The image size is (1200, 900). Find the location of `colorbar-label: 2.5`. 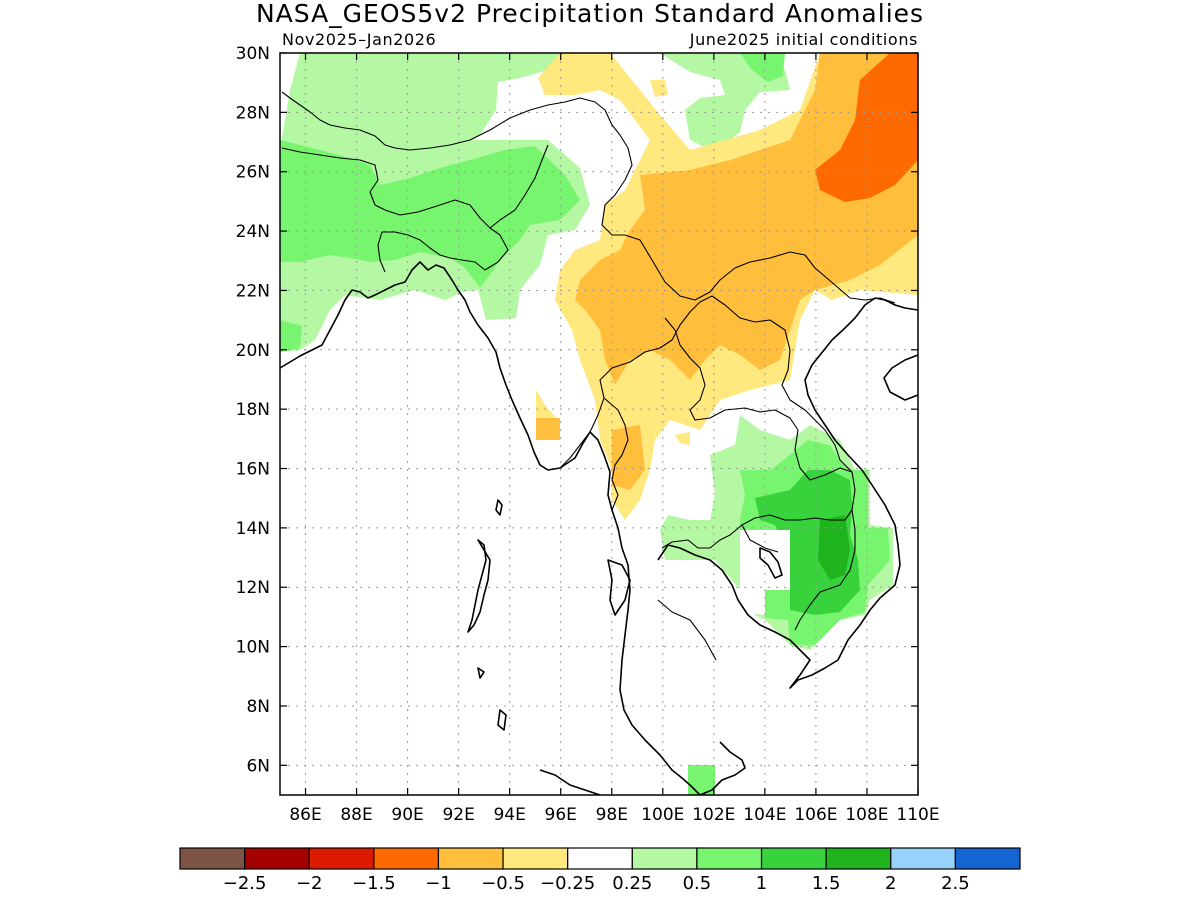

colorbar-label: 2.5 is located at coordinates (955, 883).